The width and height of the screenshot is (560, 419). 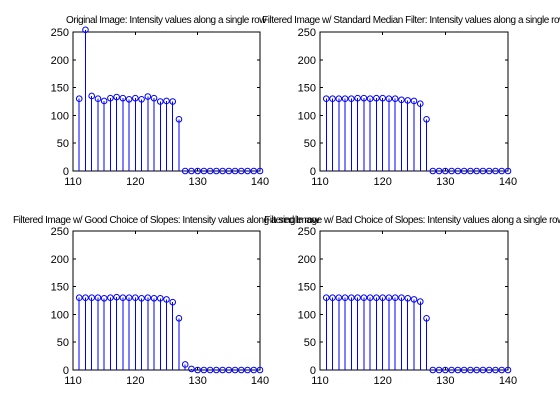 I want to click on subplot-4-ytick-label: 100, so click(x=307, y=315).